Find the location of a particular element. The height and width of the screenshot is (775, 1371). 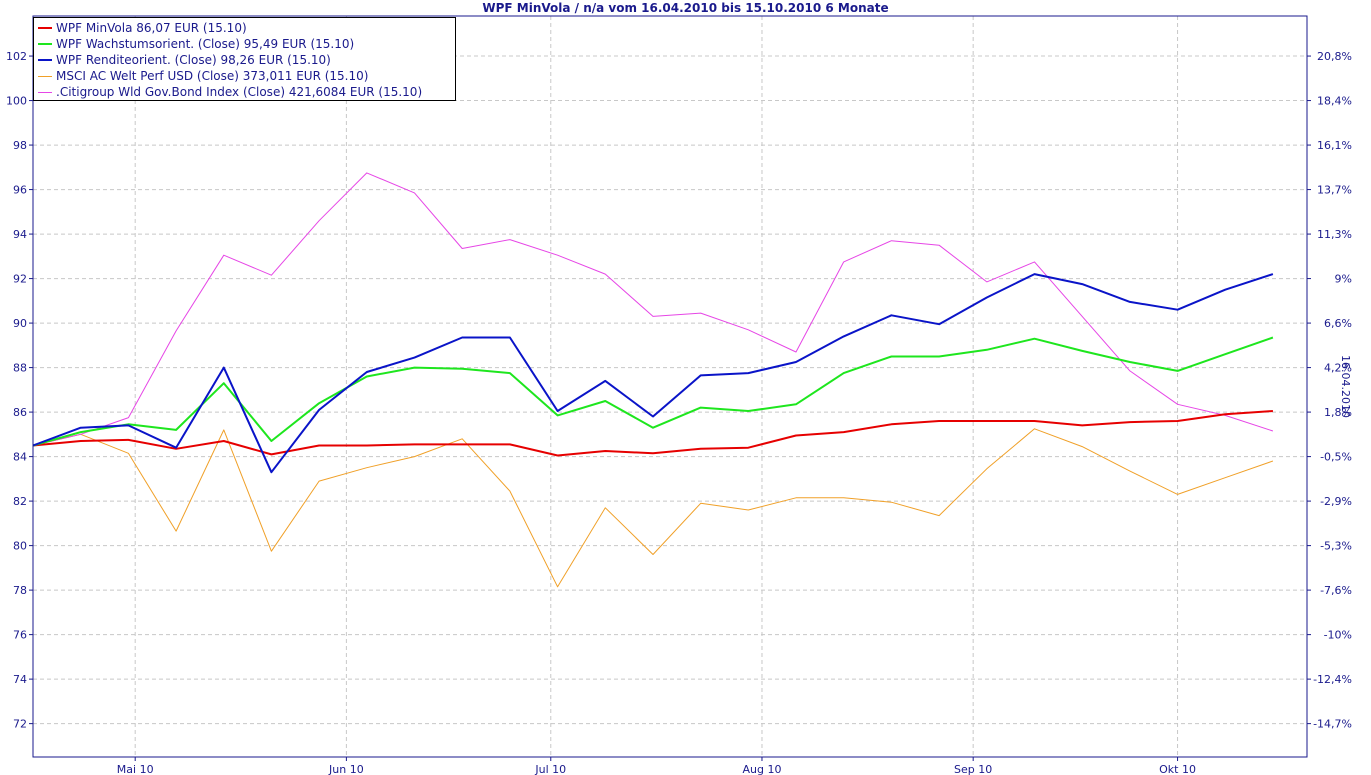

x-tick-label: Aug 10 is located at coordinates (761, 769).